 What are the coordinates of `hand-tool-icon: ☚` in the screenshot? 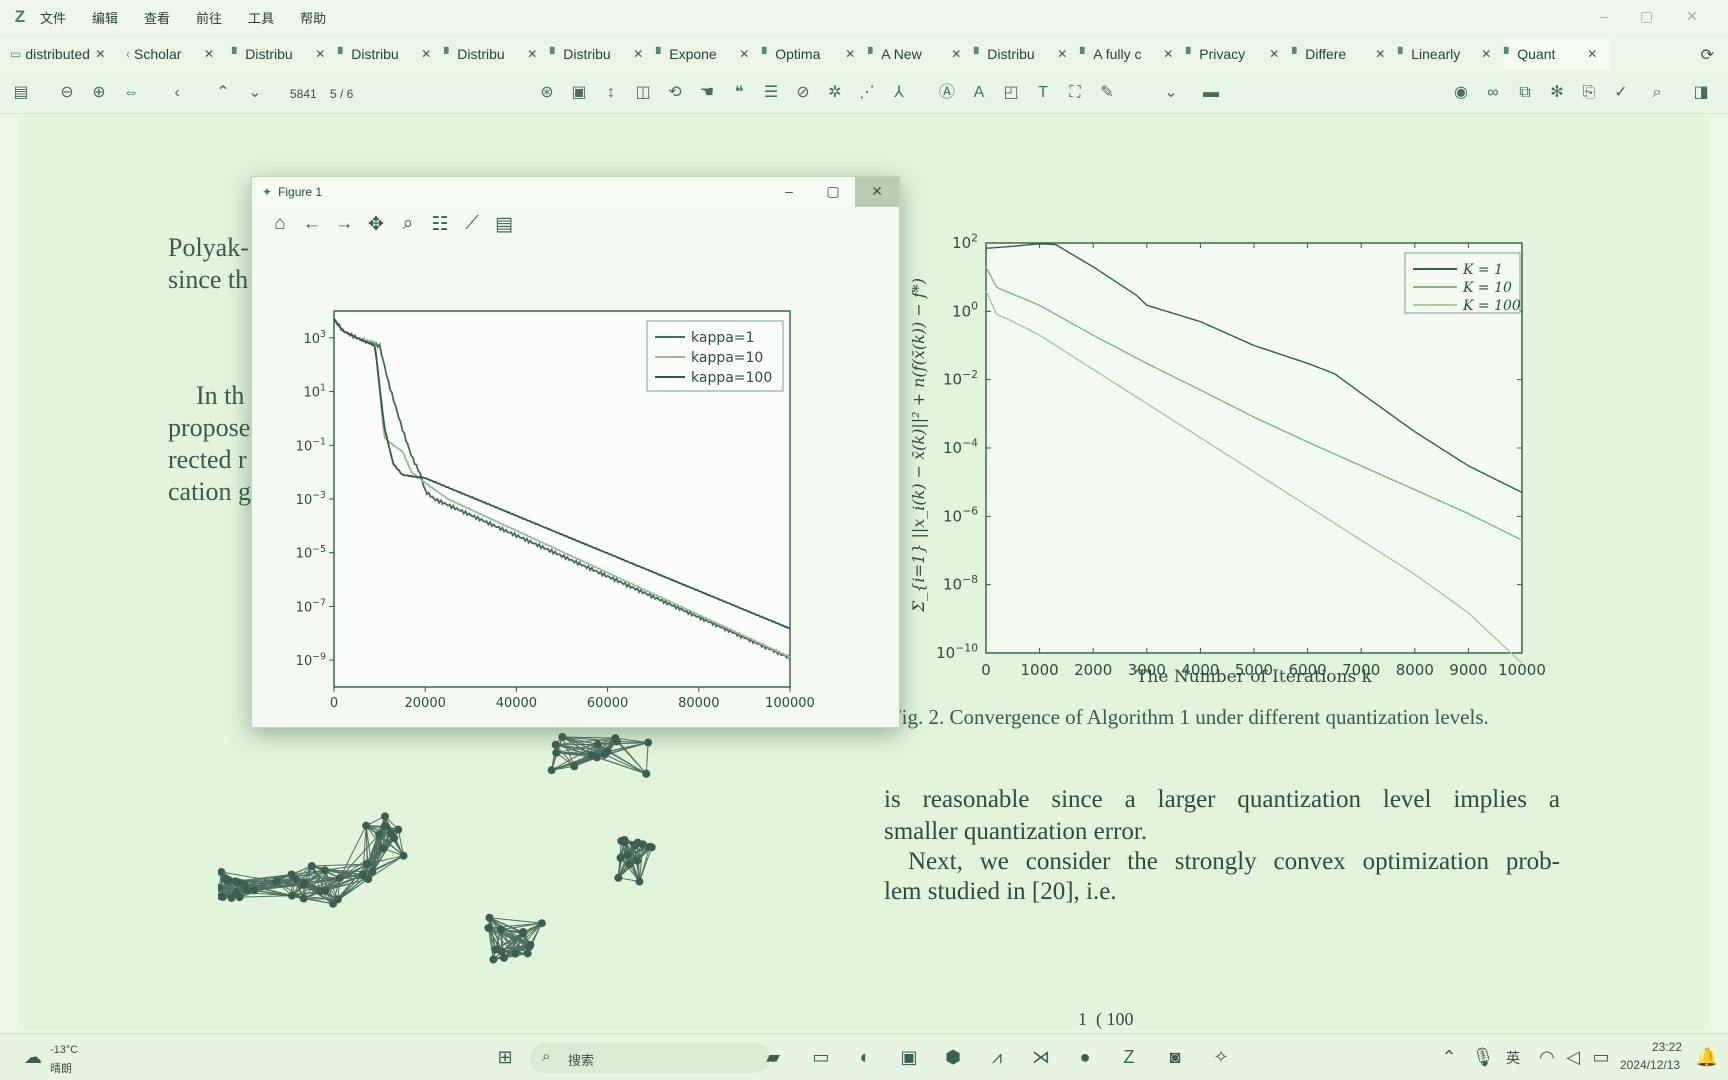 It's located at (707, 92).